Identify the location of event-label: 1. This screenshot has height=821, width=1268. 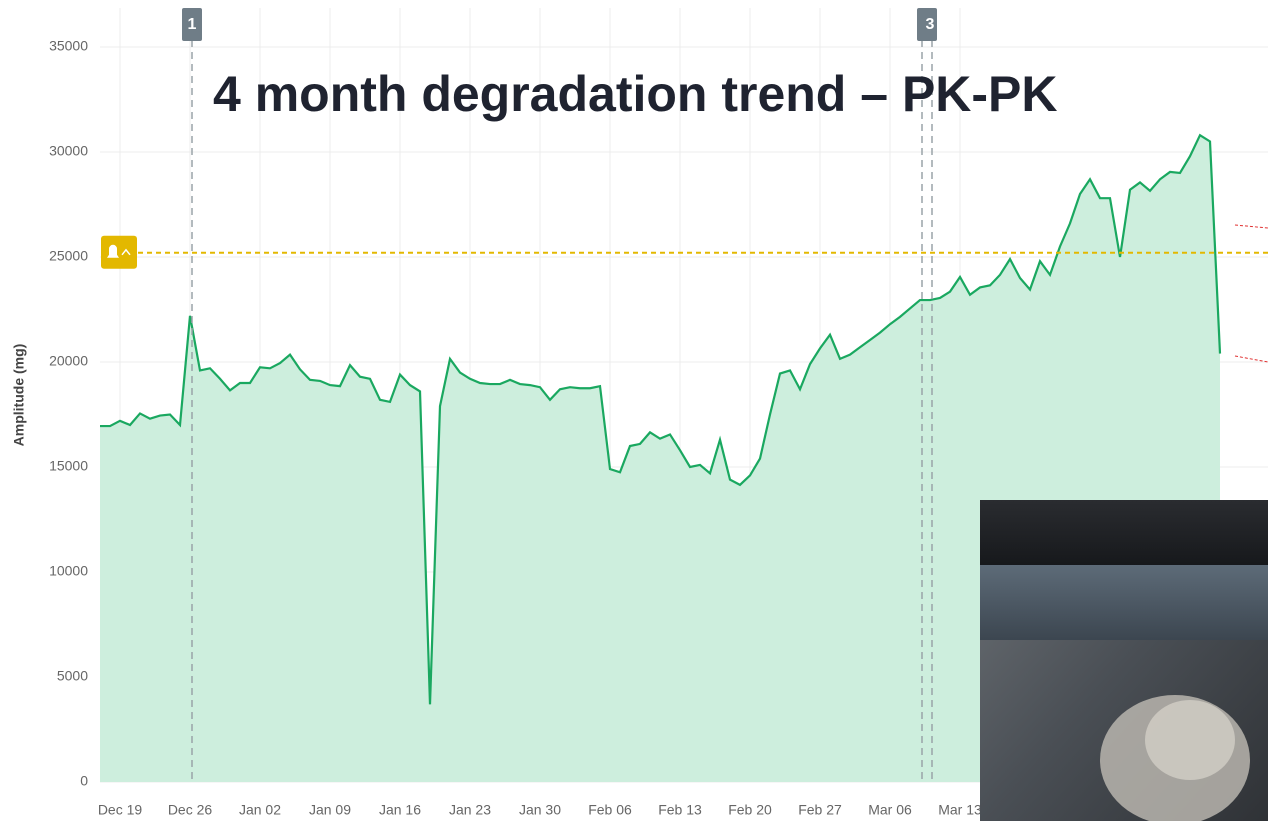
(192, 24).